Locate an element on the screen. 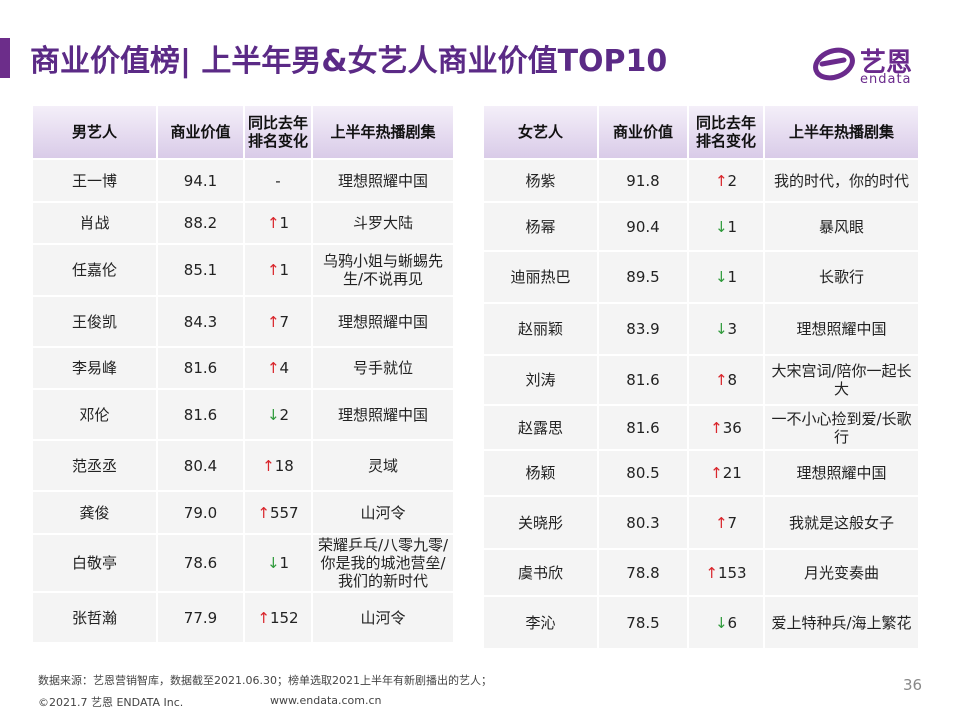  rank-change-value: 36 is located at coordinates (732, 427).